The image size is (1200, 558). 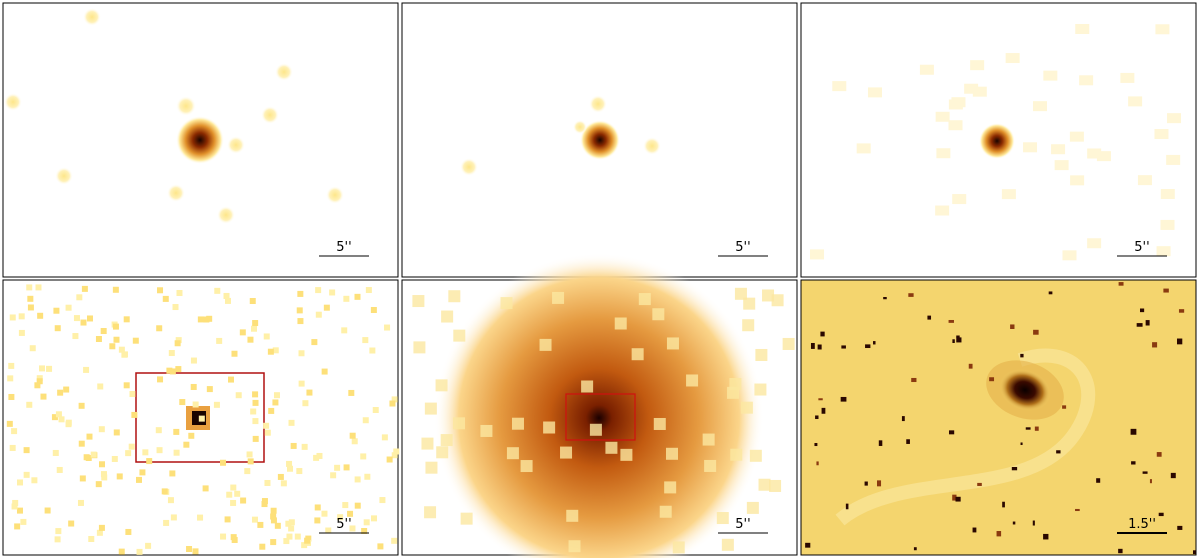 I want to click on scale-label: 5'', so click(x=343, y=247).